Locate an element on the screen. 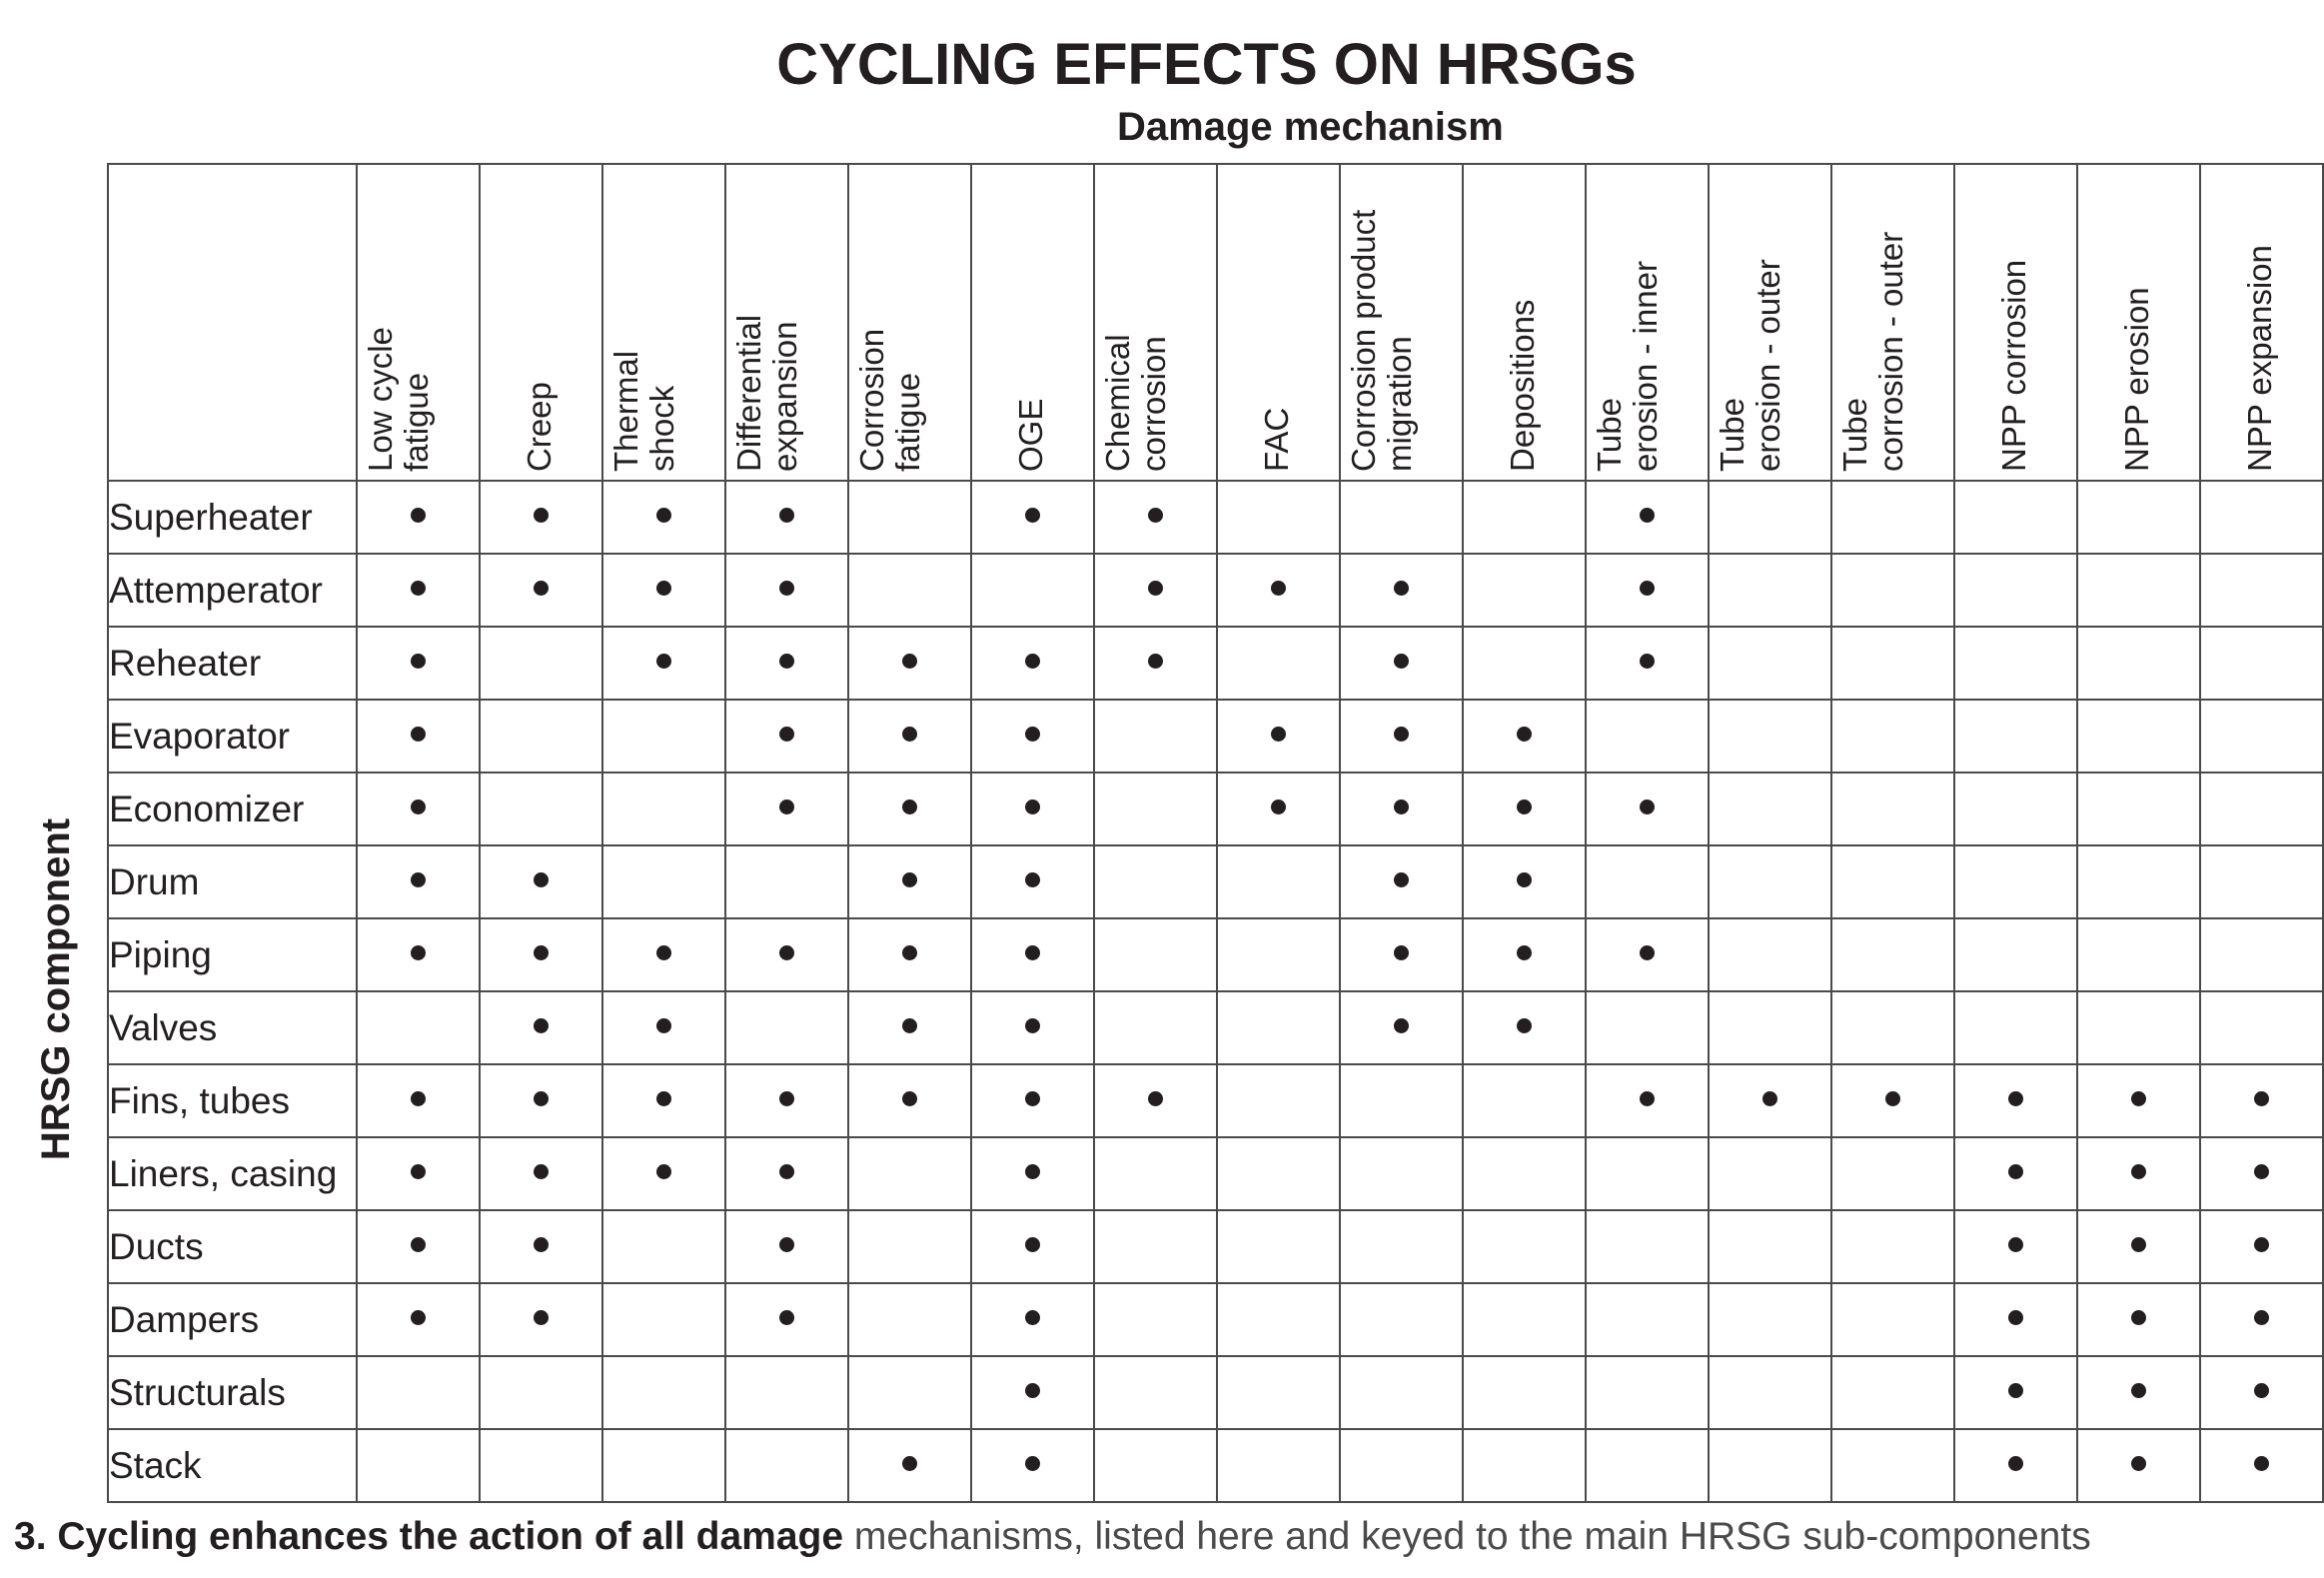 This screenshot has width=2324, height=1578. column-header-label: OGE is located at coordinates (1030, 435).